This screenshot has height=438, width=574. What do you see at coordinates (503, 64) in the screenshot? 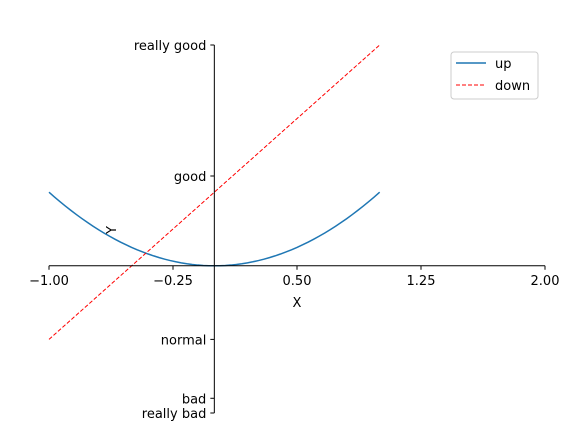
I see `legend-label-up: up` at bounding box center [503, 64].